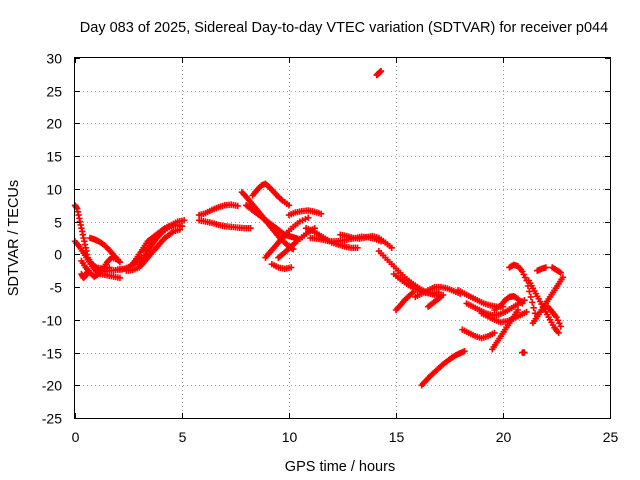 The image size is (640, 480). I want to click on x-tick-label: 10, so click(290, 437).